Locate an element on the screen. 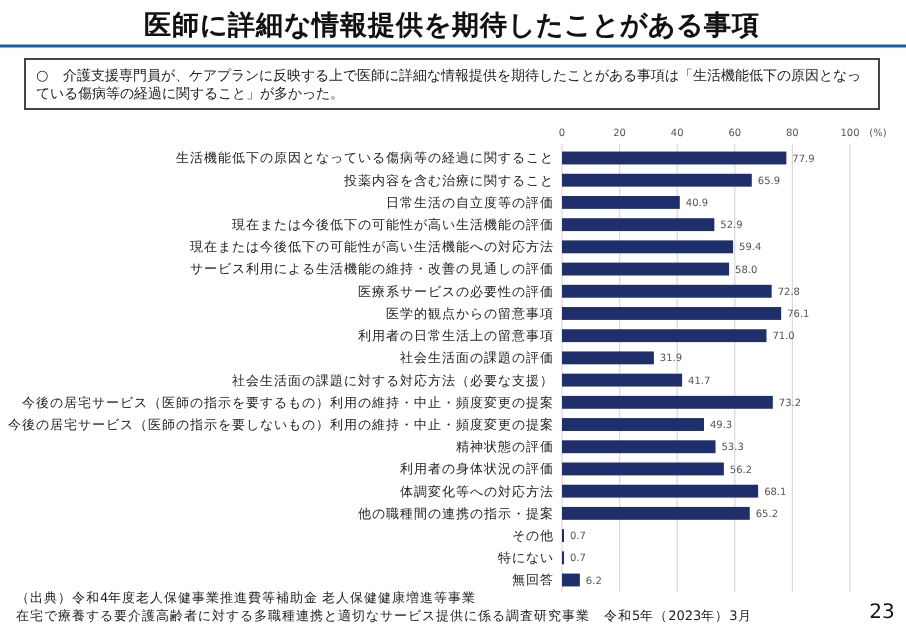  chart-title: 医師に詳細な情報提供を期待したことがある事項 is located at coordinates (452, 26).